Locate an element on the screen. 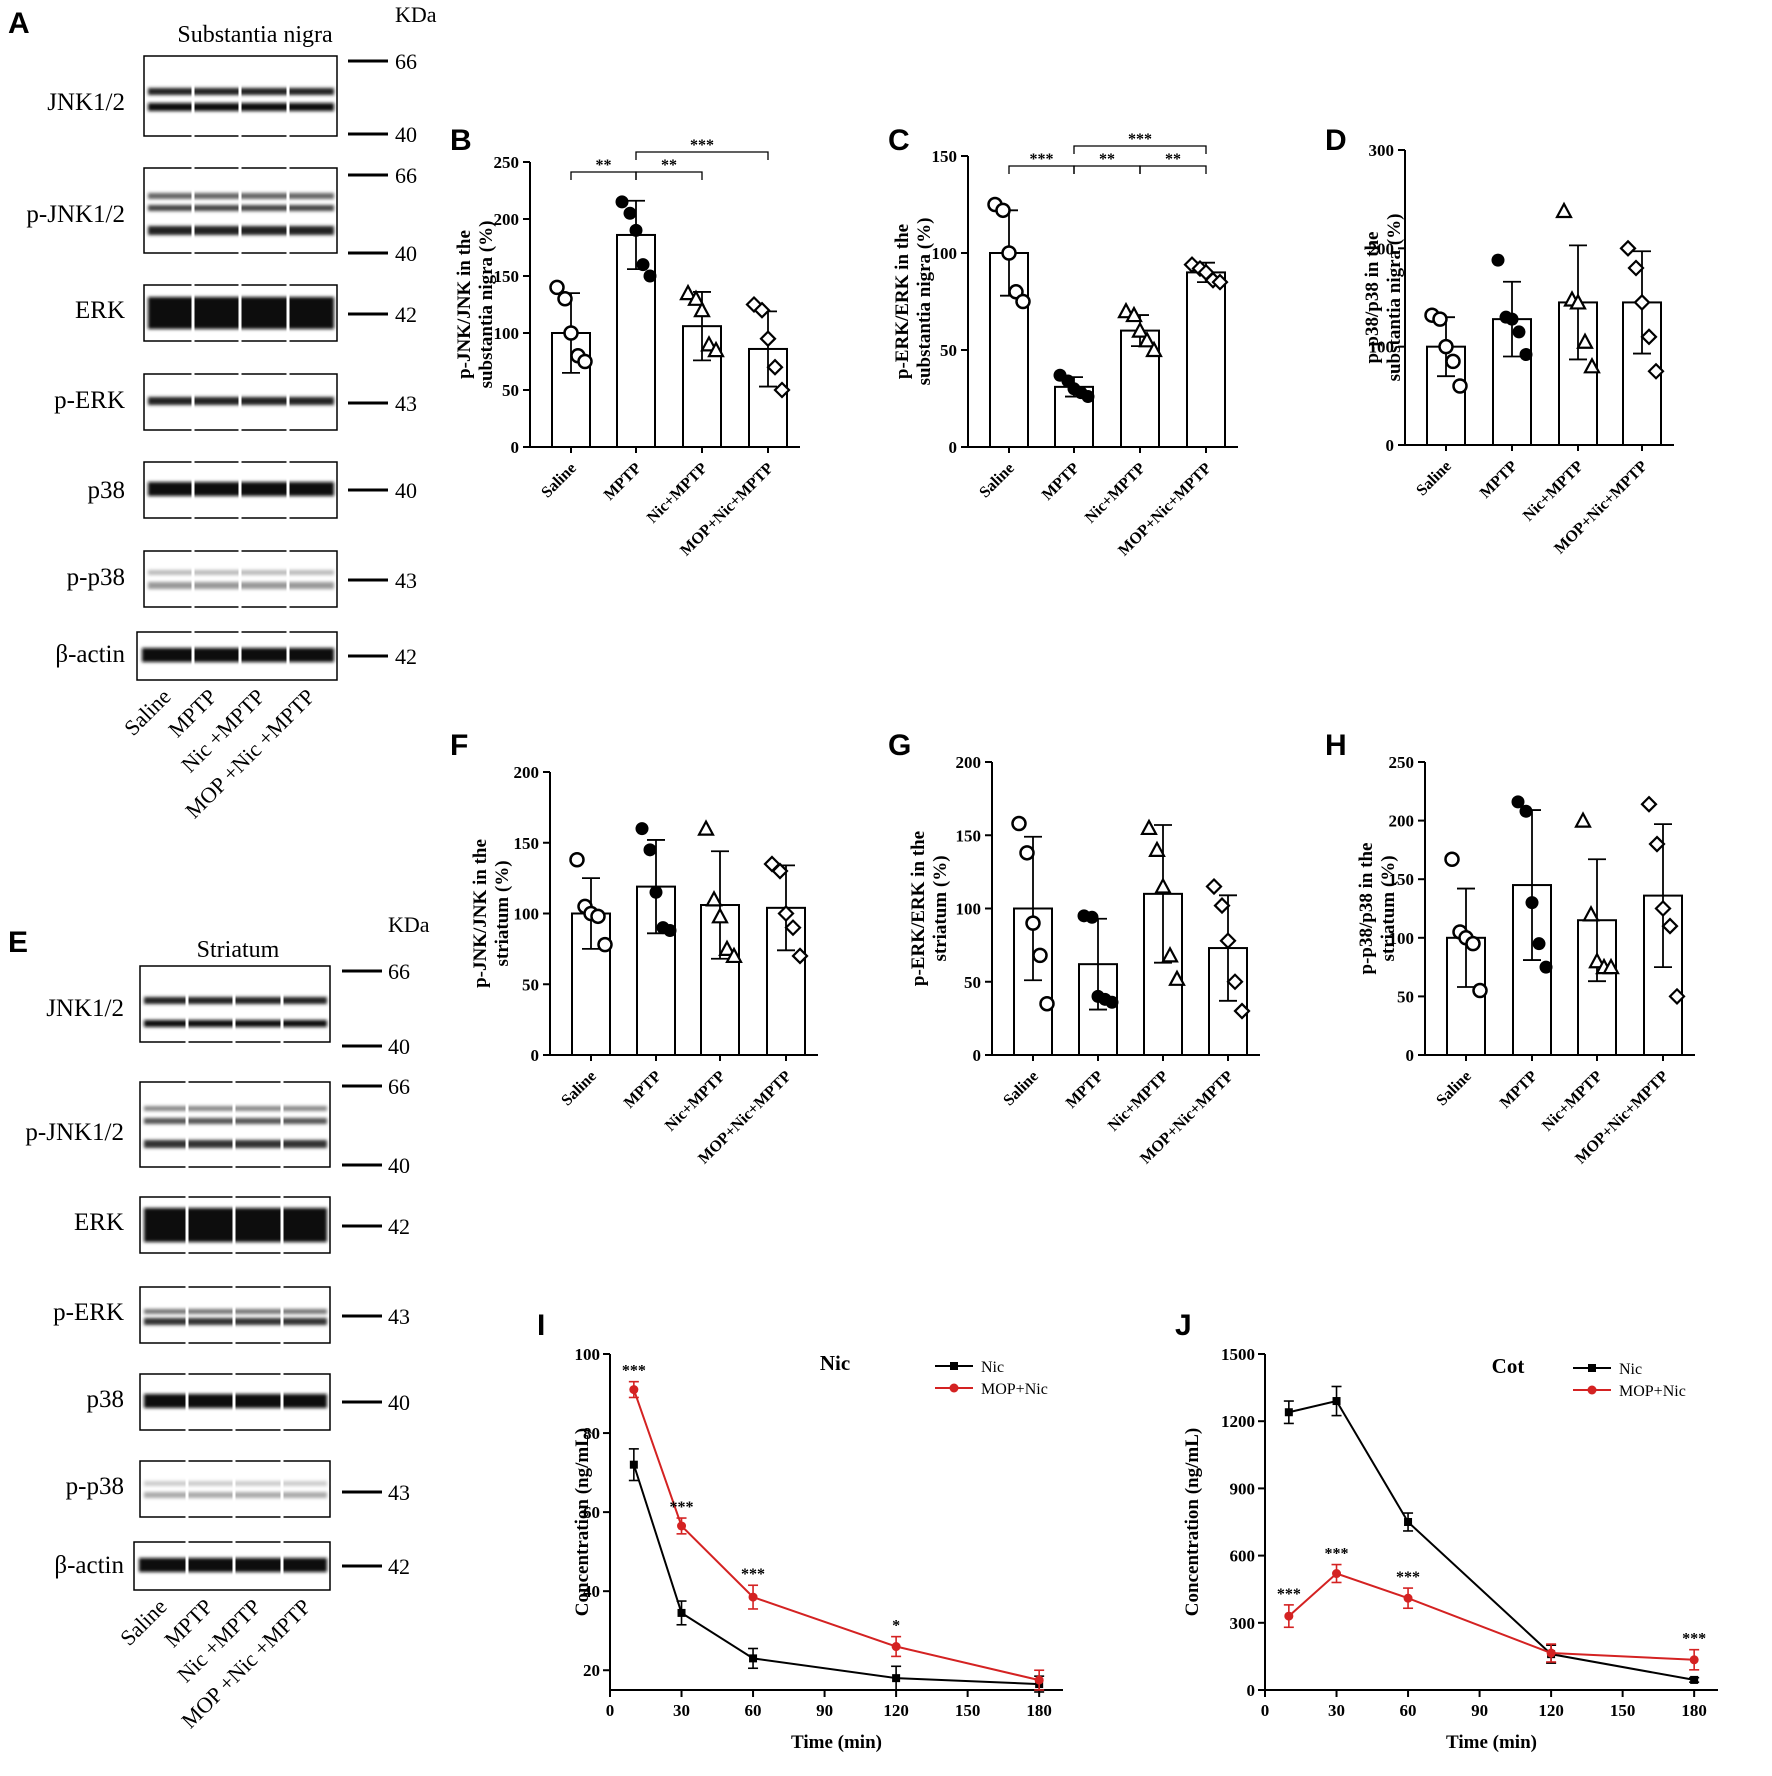 The image size is (1772, 1776). blot-e-marker: 40 is located at coordinates (399, 1046).